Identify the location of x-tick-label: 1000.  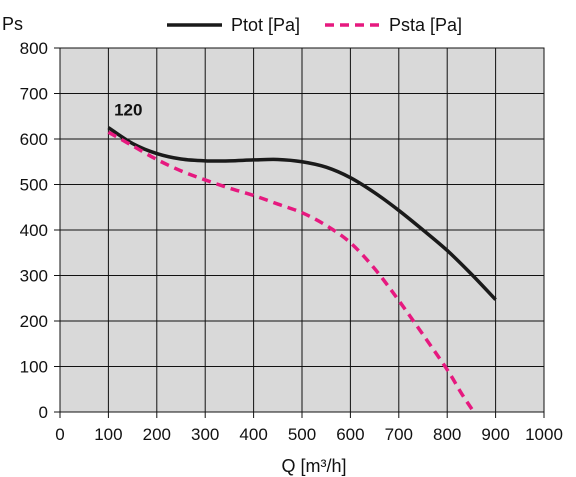
(544, 434).